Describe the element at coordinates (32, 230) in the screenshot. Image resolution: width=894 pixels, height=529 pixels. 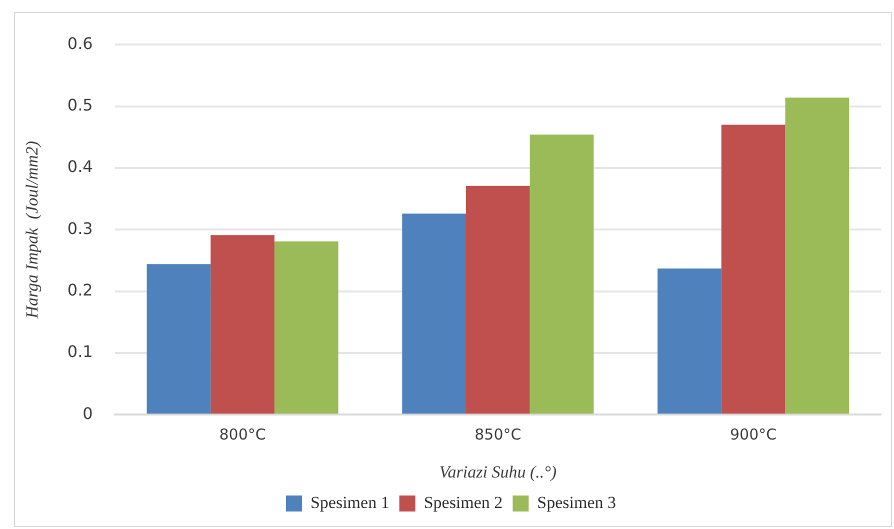
I see `y-axis-title: Harga Impak (Joul/mm2)` at that location.